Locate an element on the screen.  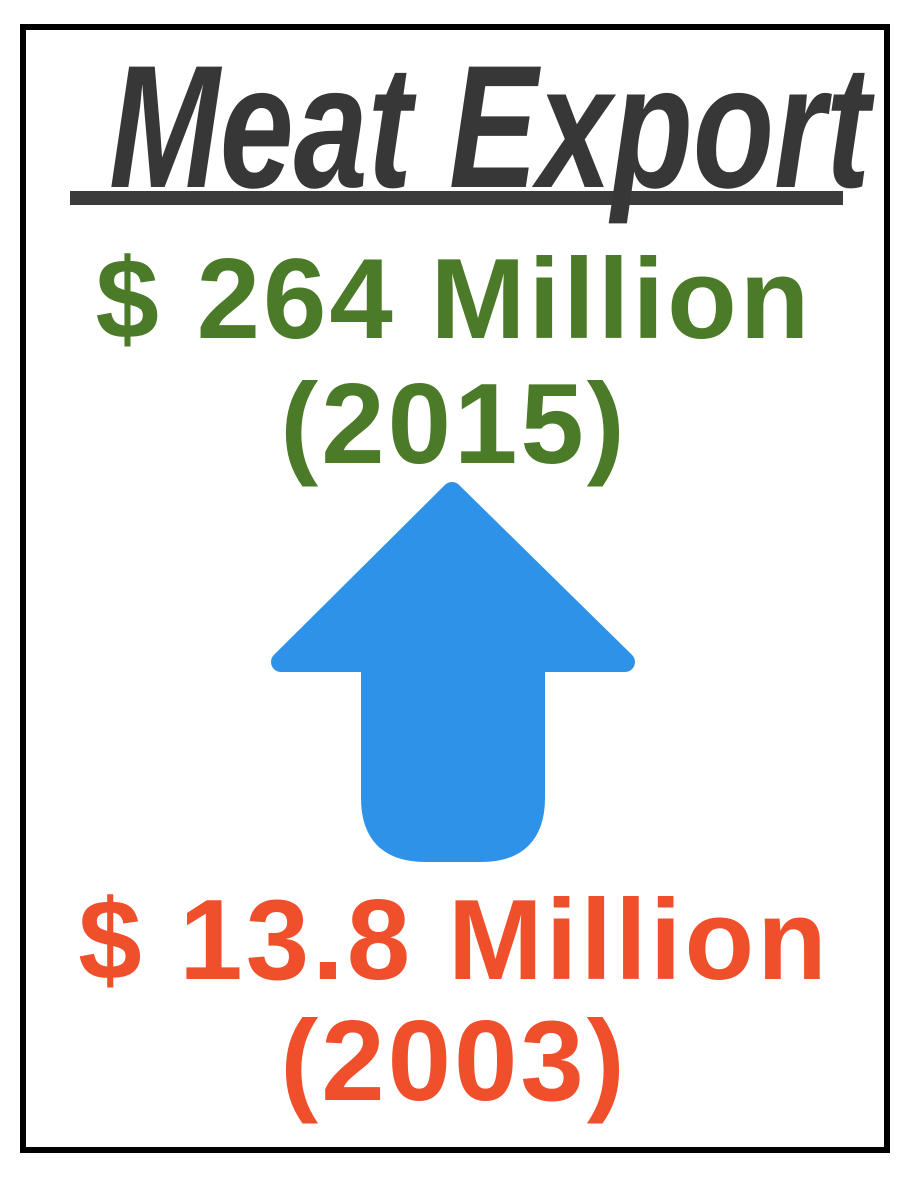
value-2003-amount: $ 13.8 Million is located at coordinates (454, 940).